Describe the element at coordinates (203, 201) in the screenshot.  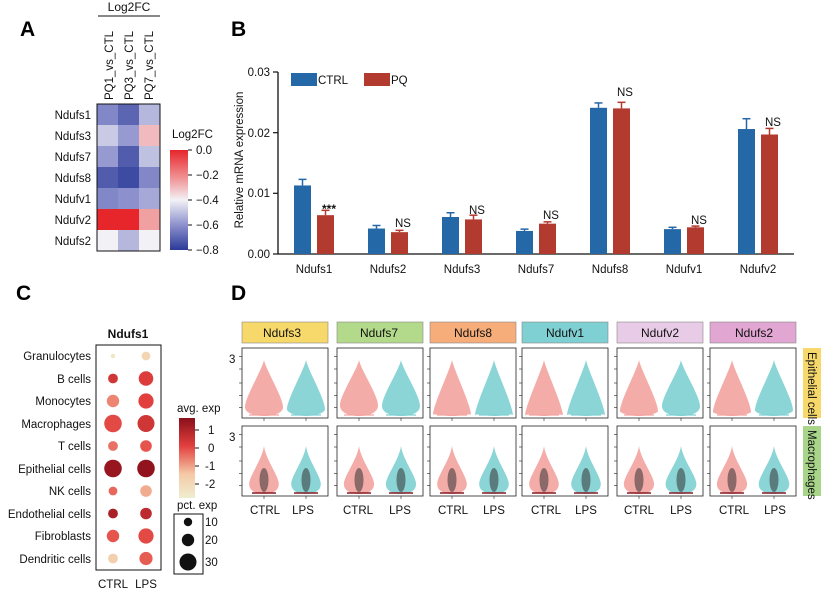
I see `heatmap-legend-ticks: 0.0 −0.2 −0.4 −0.6 −0.8` at that location.